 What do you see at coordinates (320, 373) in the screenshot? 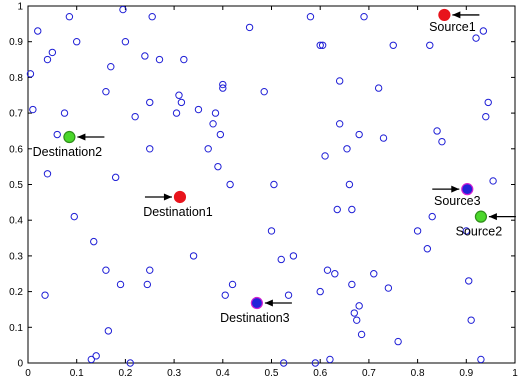
I see `x-tick-label: 0.6` at bounding box center [320, 373].